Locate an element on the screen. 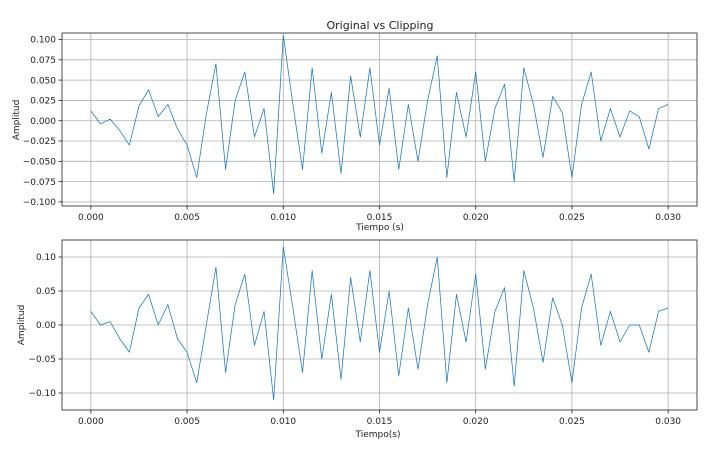 Image resolution: width=723 pixels, height=449 pixels. y-tick-label: 0.00 is located at coordinates (46, 326).